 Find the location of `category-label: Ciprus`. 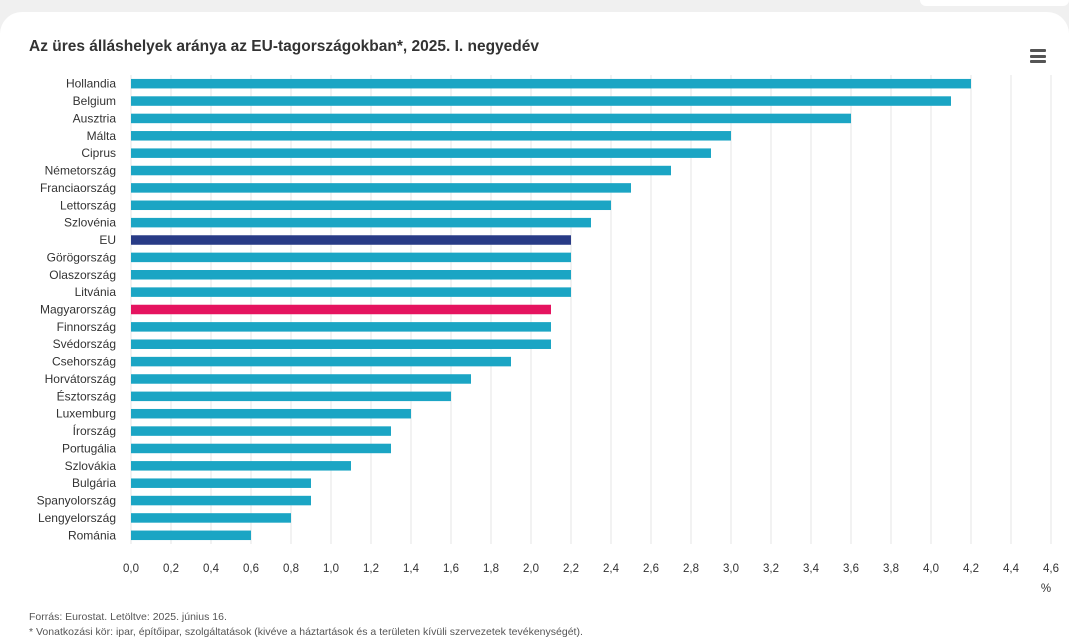

category-label: Ciprus is located at coordinates (98, 153).